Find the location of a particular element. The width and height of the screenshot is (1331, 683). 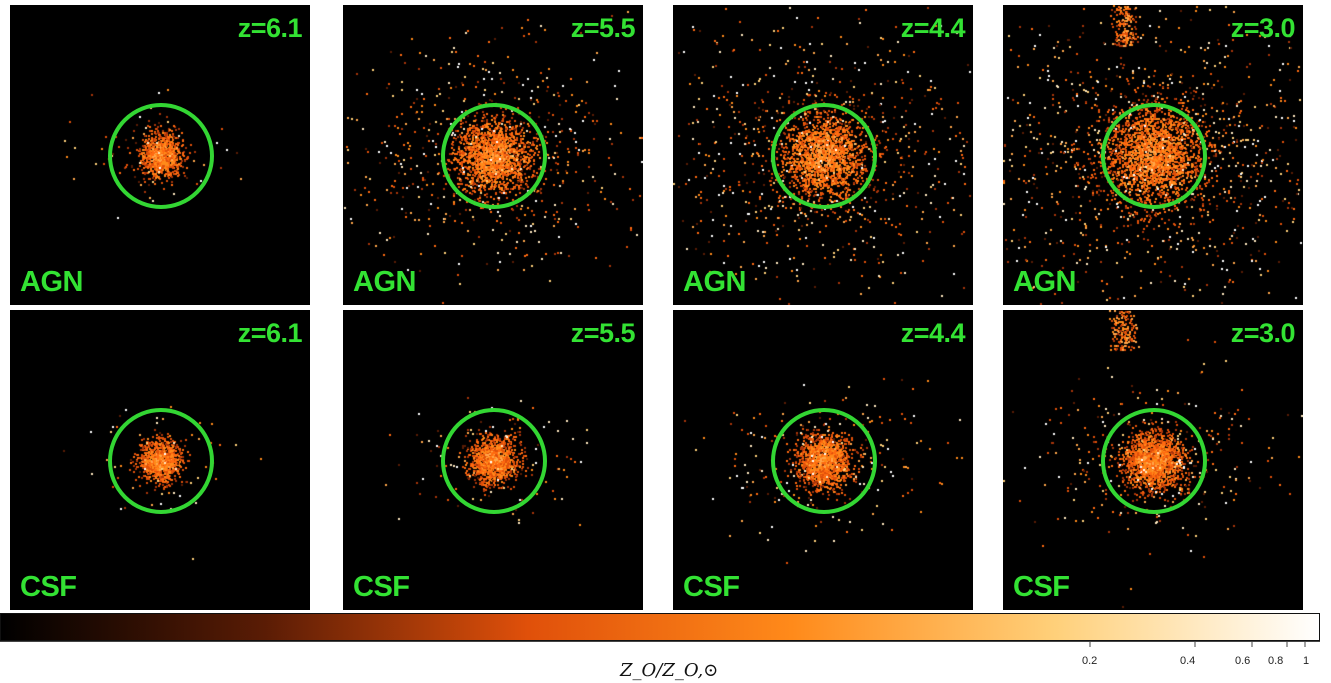

panel-agn-z5.5: z=5.5 AGN is located at coordinates (493, 155).